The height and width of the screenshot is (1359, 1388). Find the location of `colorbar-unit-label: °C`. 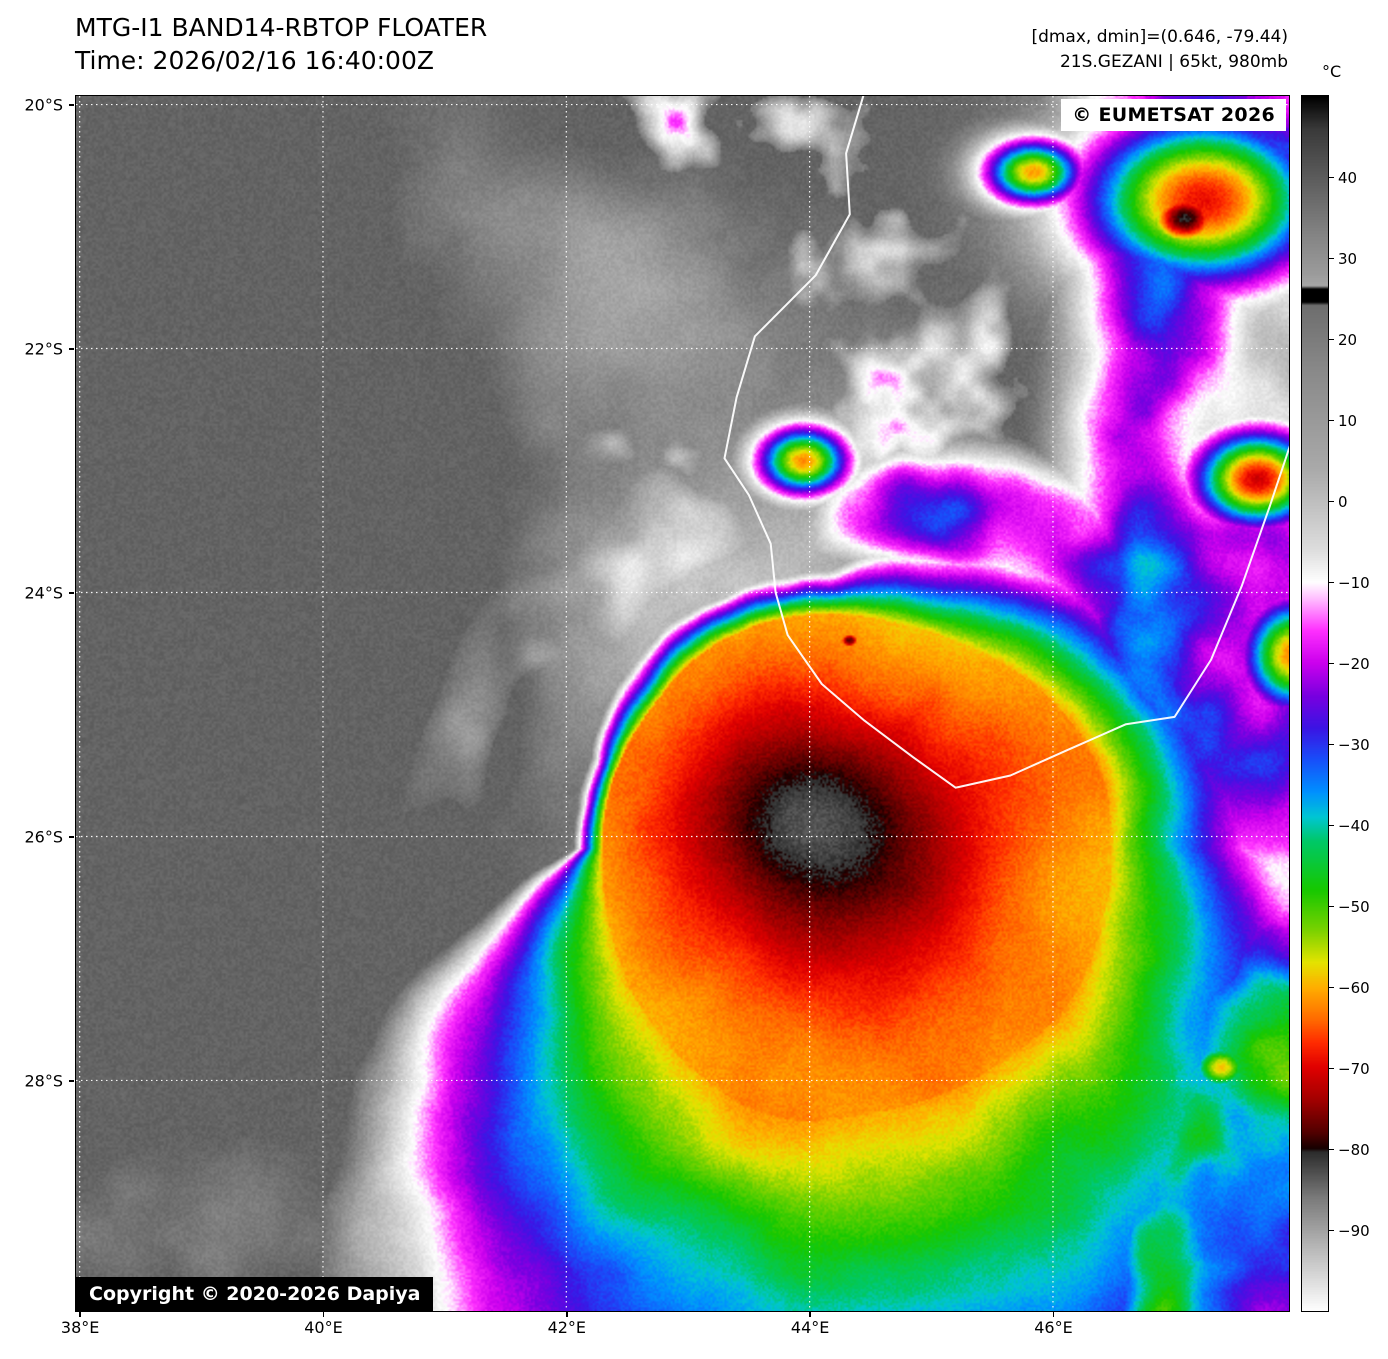

colorbar-unit-label: °C is located at coordinates (1332, 71).